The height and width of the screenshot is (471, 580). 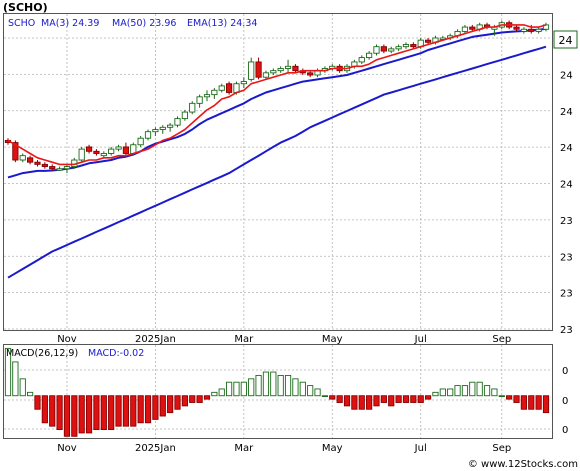 I want to click on last-price-badge, so click(x=565, y=39).